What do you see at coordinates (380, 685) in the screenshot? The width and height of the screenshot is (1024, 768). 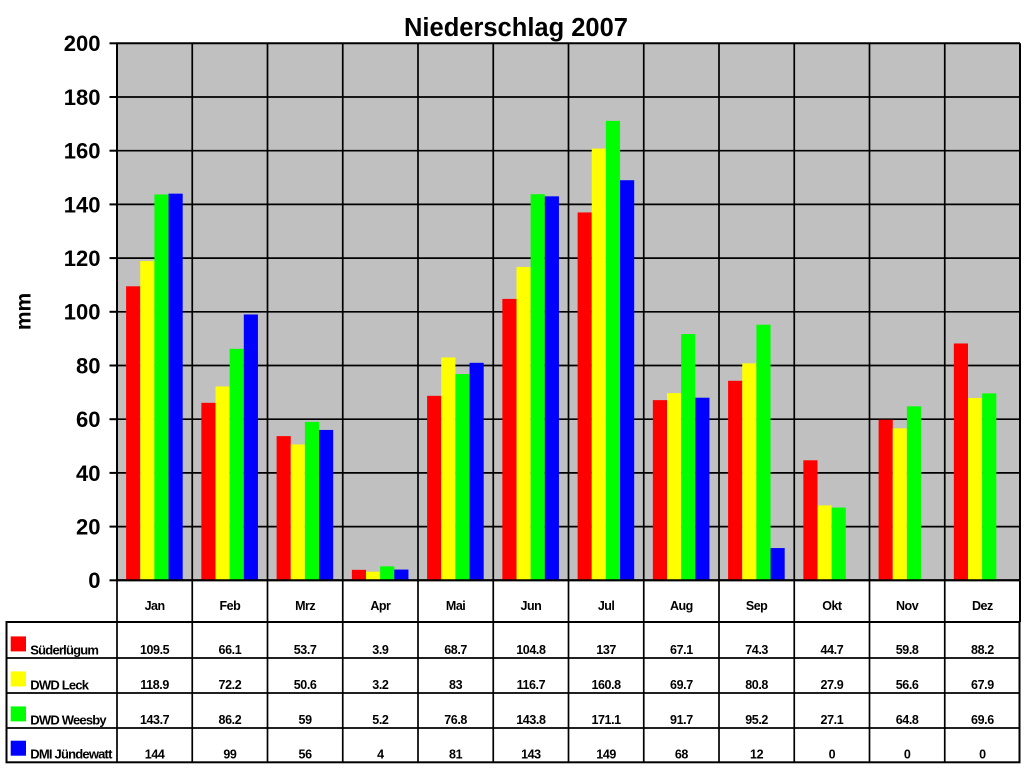 I see `svg-text: 3.2` at bounding box center [380, 685].